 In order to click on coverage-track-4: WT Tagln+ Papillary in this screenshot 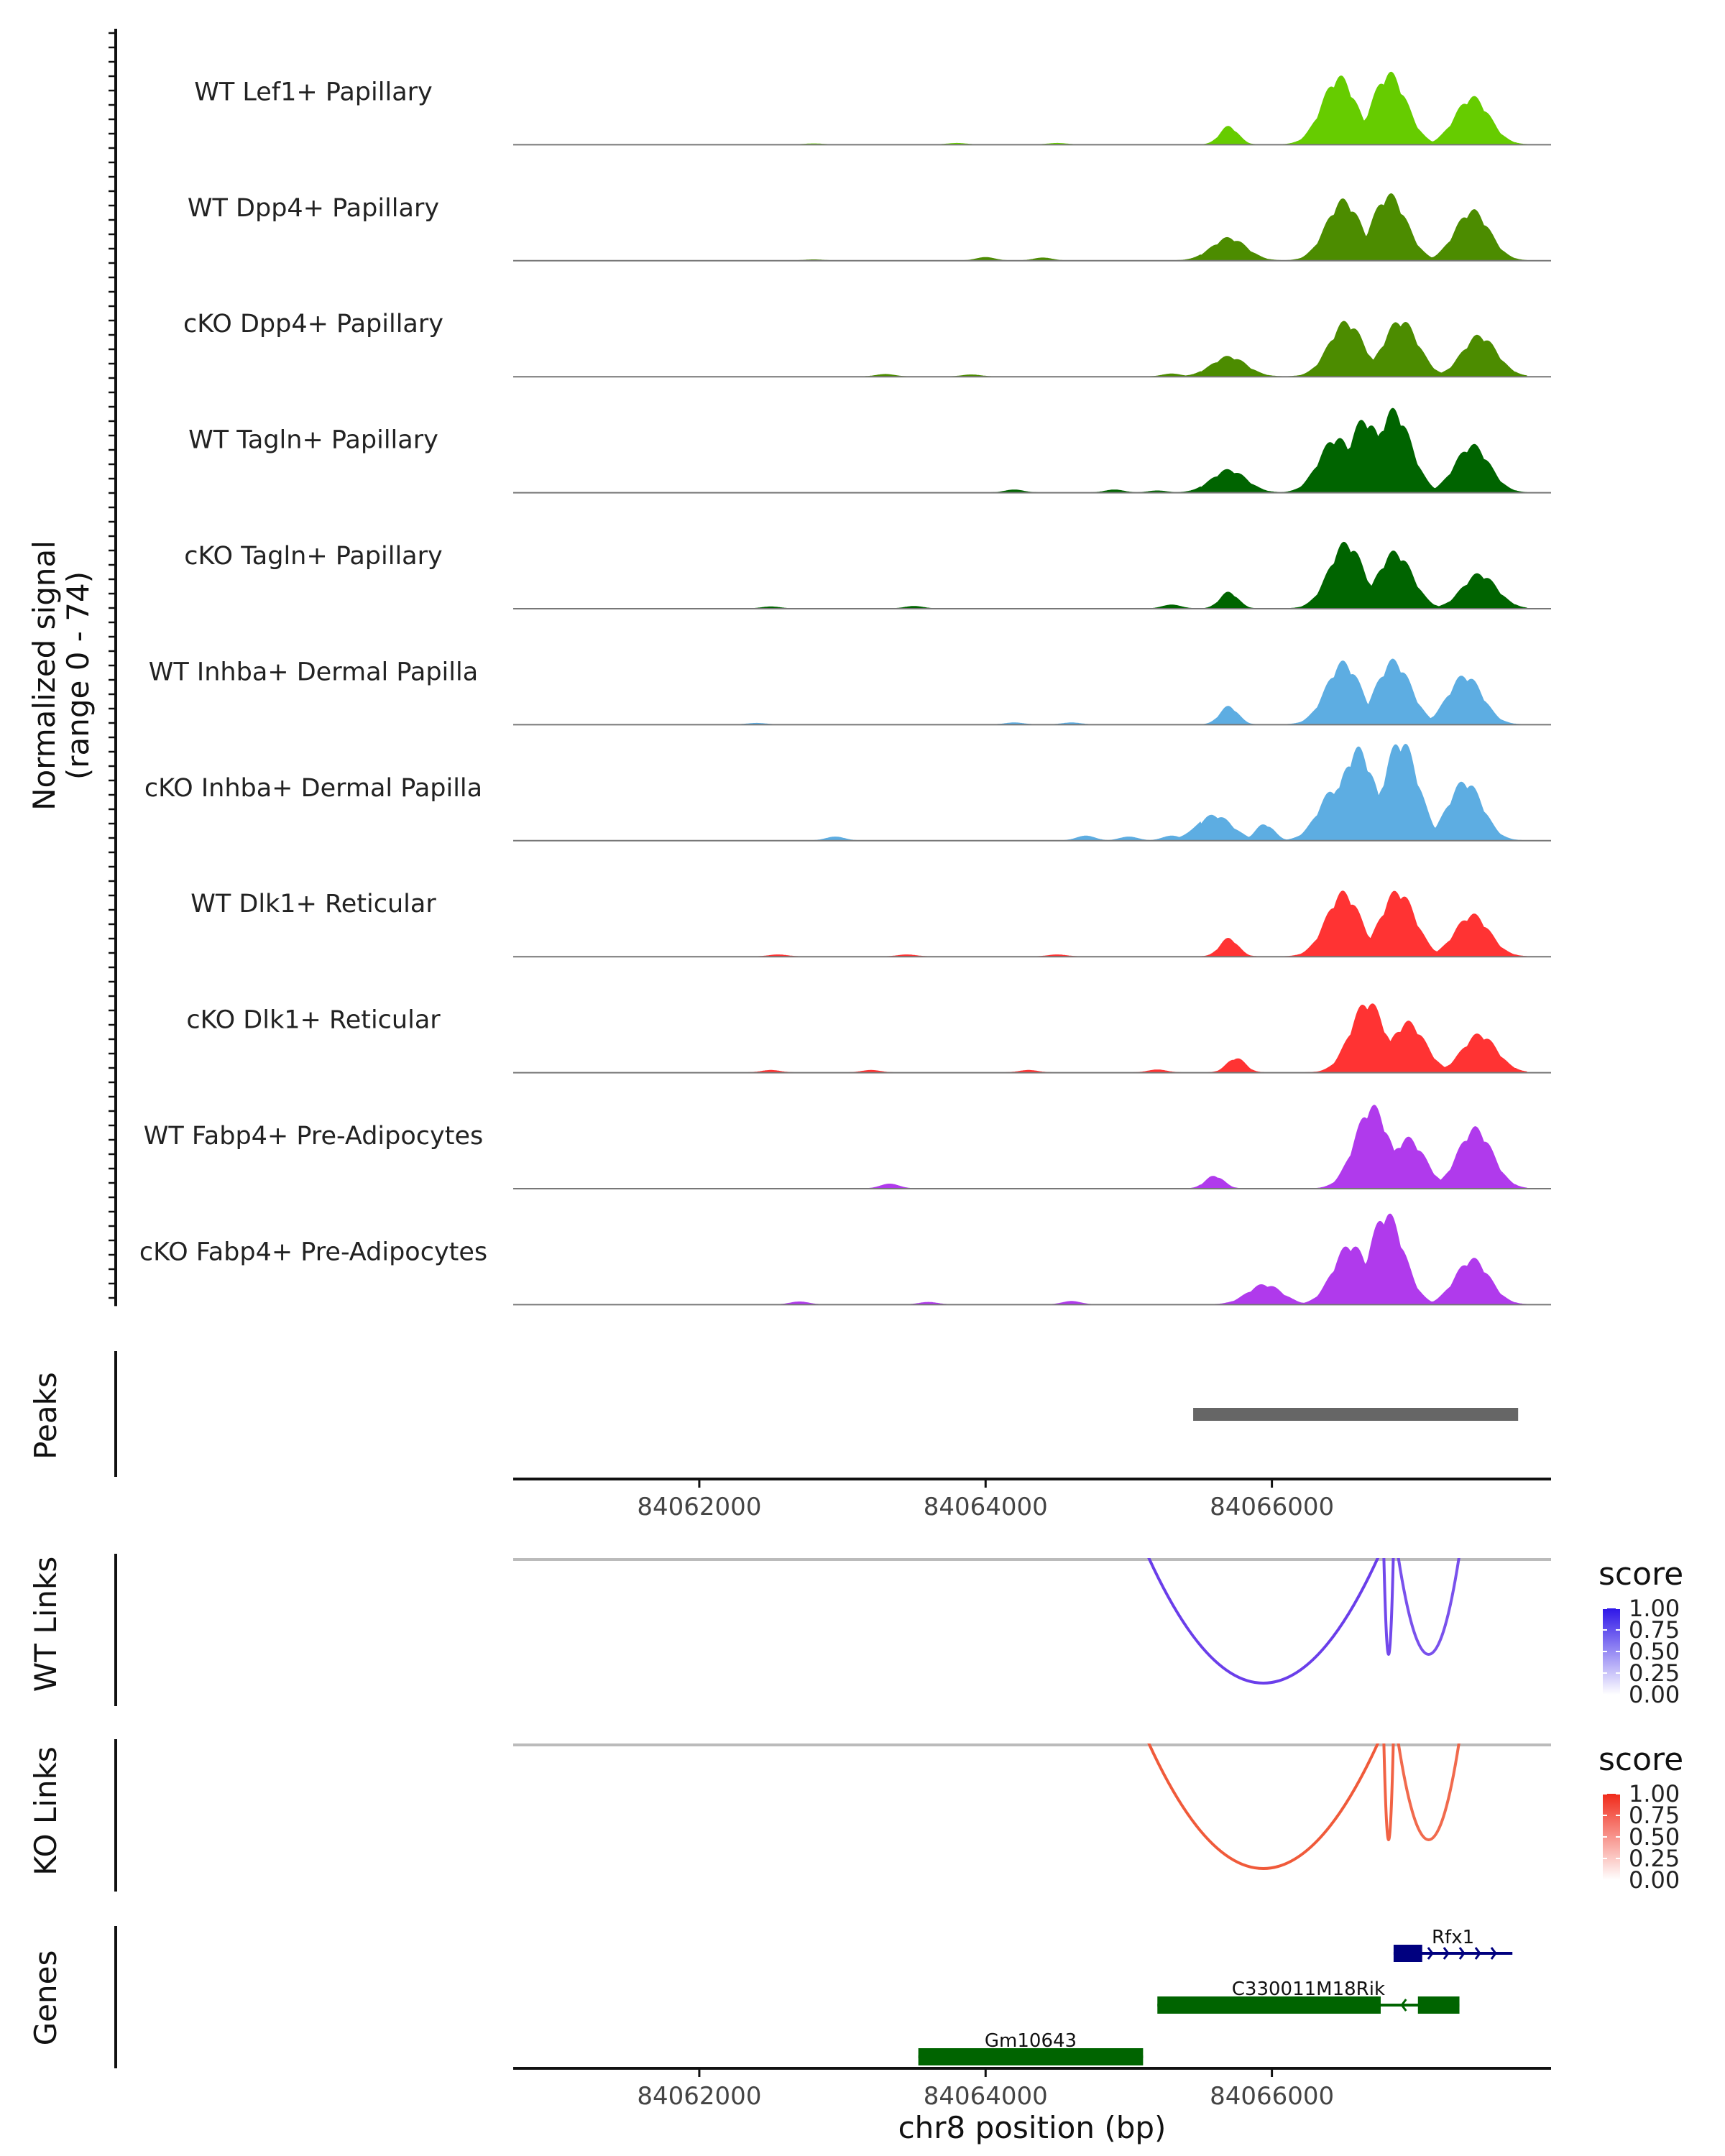, I will do `click(869, 450)`.